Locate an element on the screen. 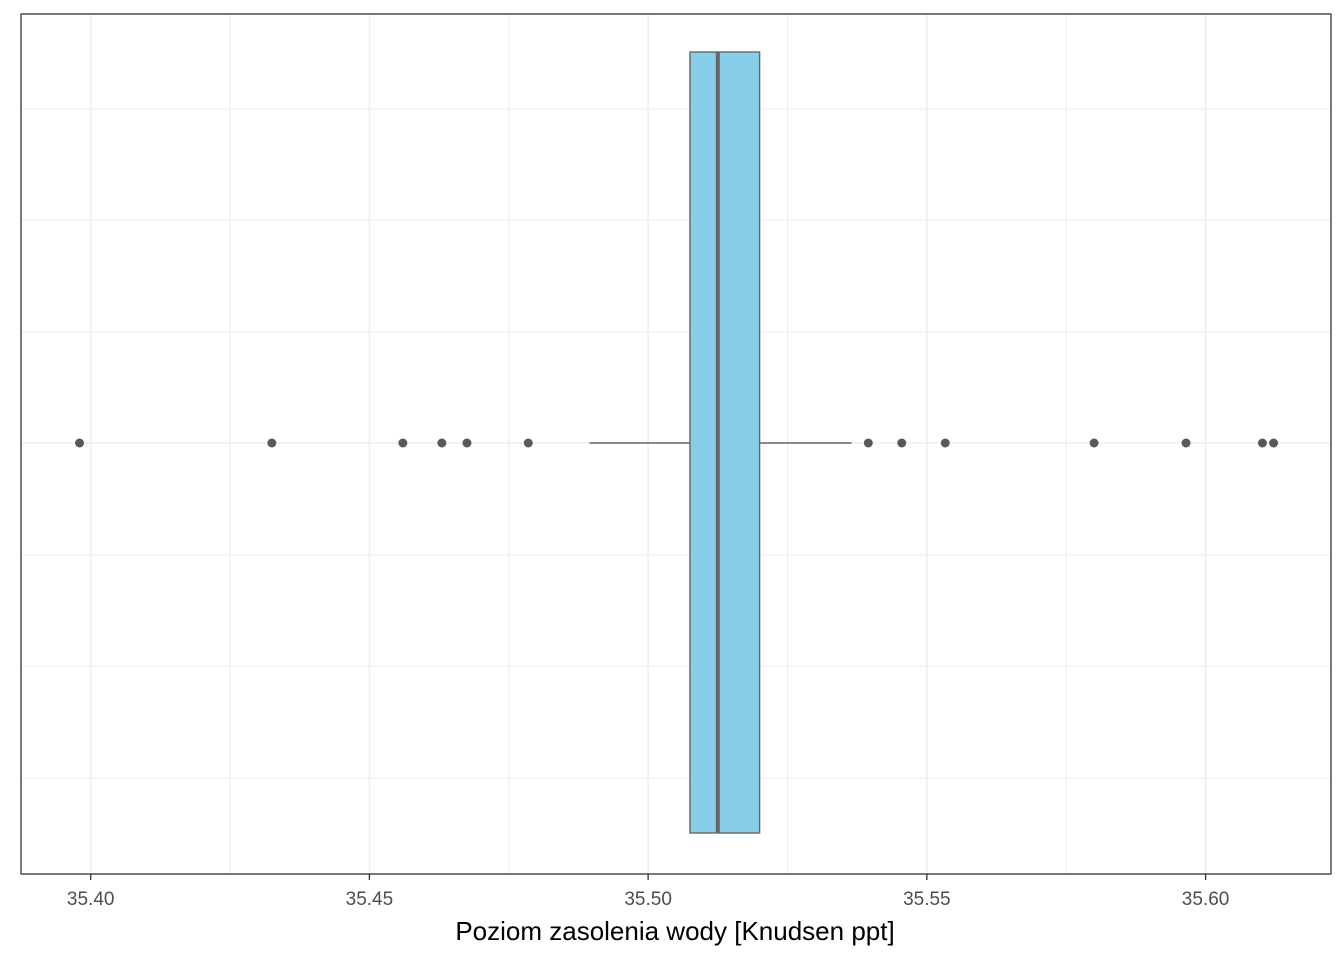 This screenshot has height=960, width=1344. outliers is located at coordinates (677, 443).